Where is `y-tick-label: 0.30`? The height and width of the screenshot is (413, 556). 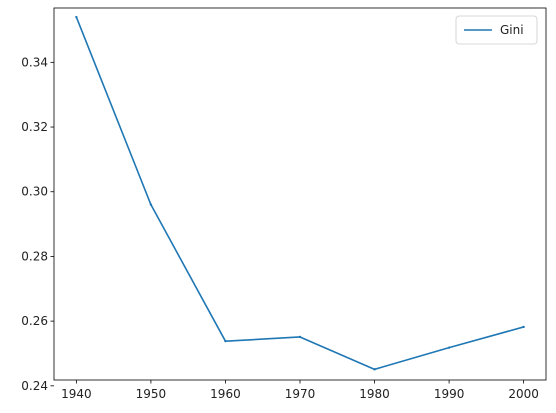 y-tick-label: 0.30 is located at coordinates (34, 192).